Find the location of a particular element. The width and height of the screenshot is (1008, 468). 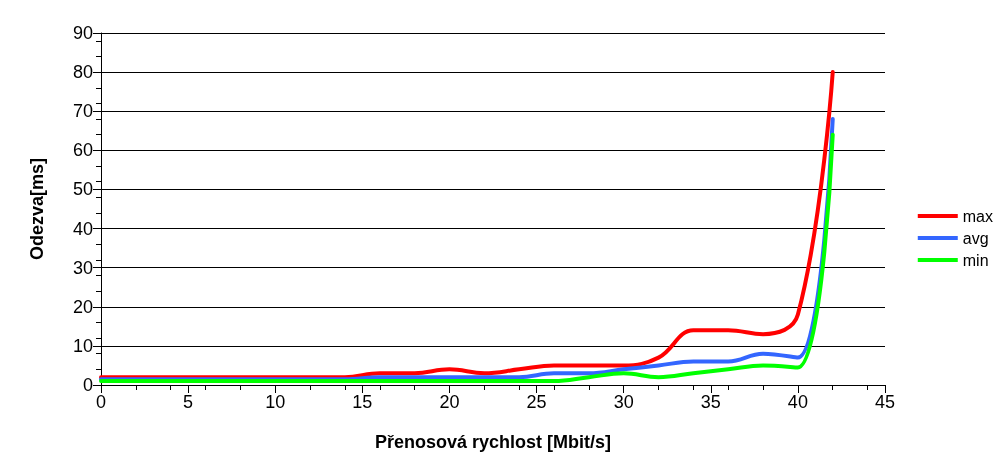

y-tick-label: 20 is located at coordinates (82, 306).